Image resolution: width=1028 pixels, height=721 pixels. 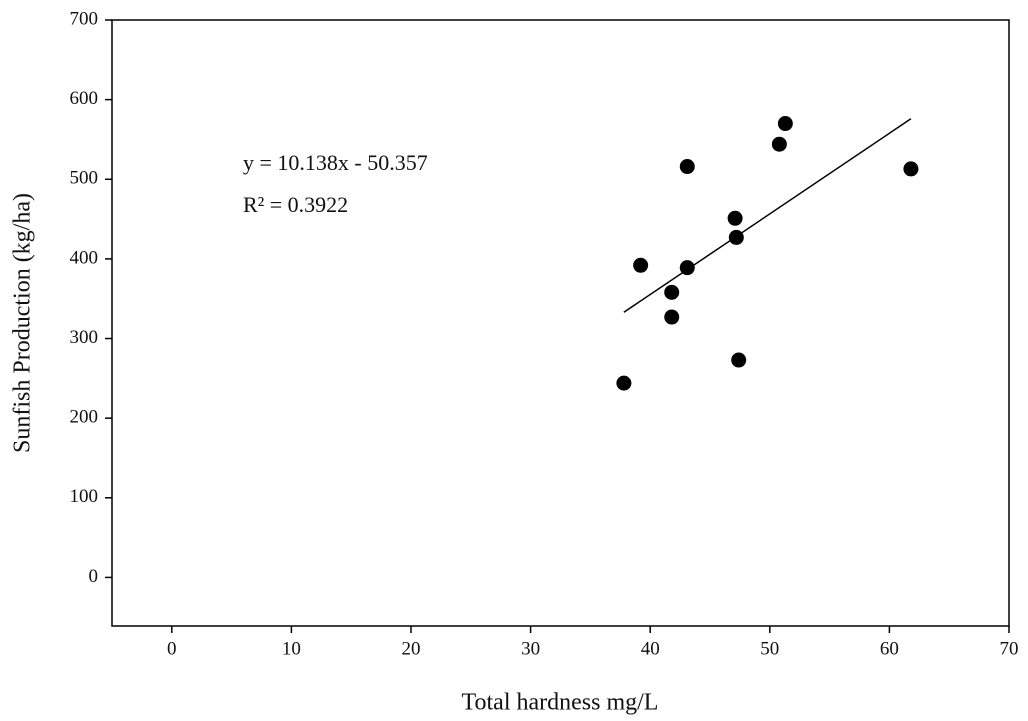 I want to click on y-tick-label: 600, so click(x=84, y=98).